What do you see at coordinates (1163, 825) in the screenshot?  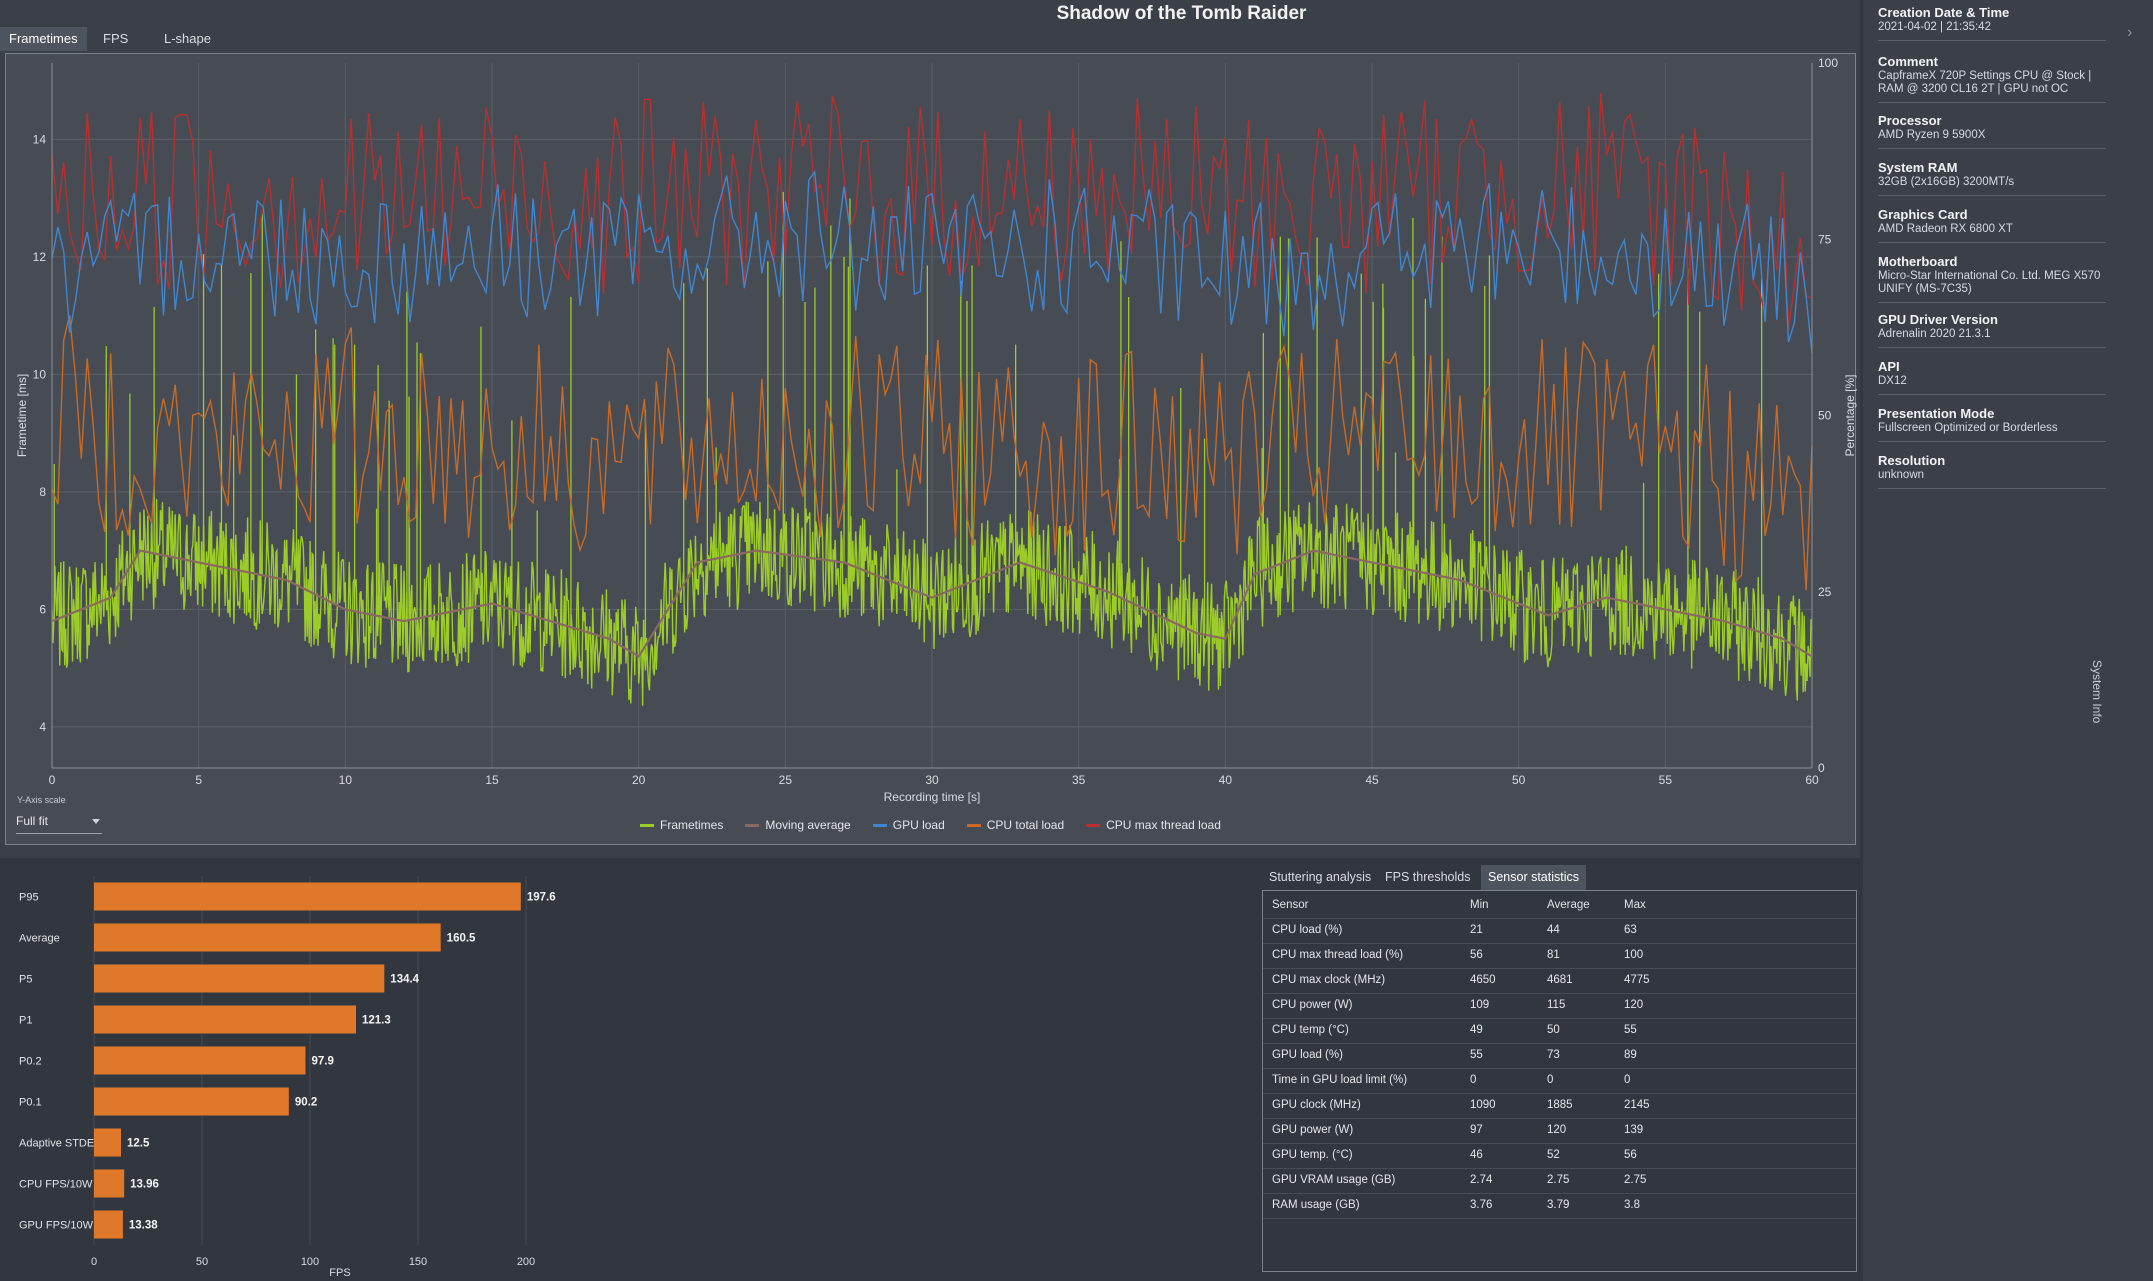 I see `legend-label: CPU max thread load` at bounding box center [1163, 825].